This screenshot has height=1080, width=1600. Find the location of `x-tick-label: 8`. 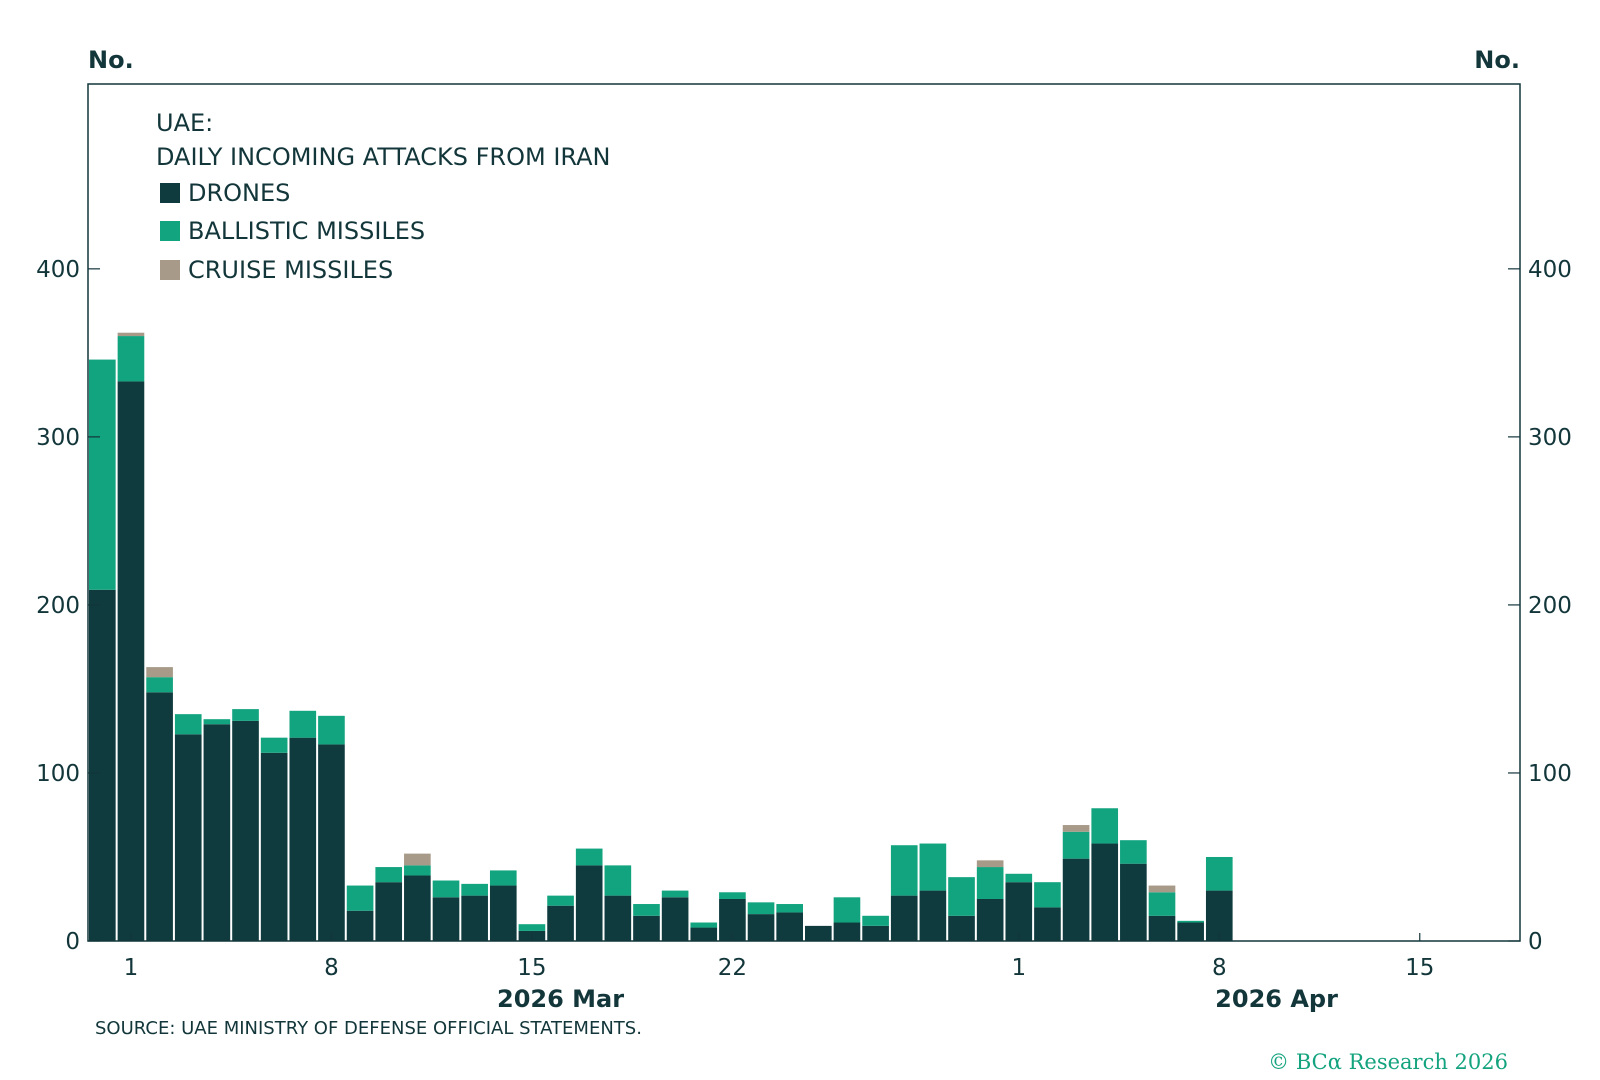

x-tick-label: 8 is located at coordinates (1219, 968).